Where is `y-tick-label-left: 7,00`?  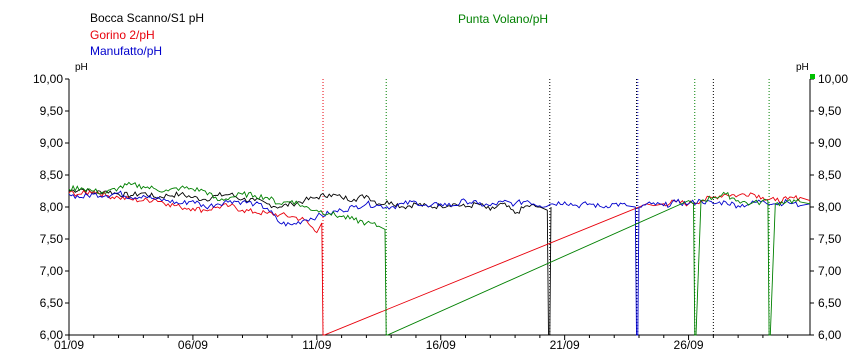 y-tick-label-left: 7,00 is located at coordinates (52, 271).